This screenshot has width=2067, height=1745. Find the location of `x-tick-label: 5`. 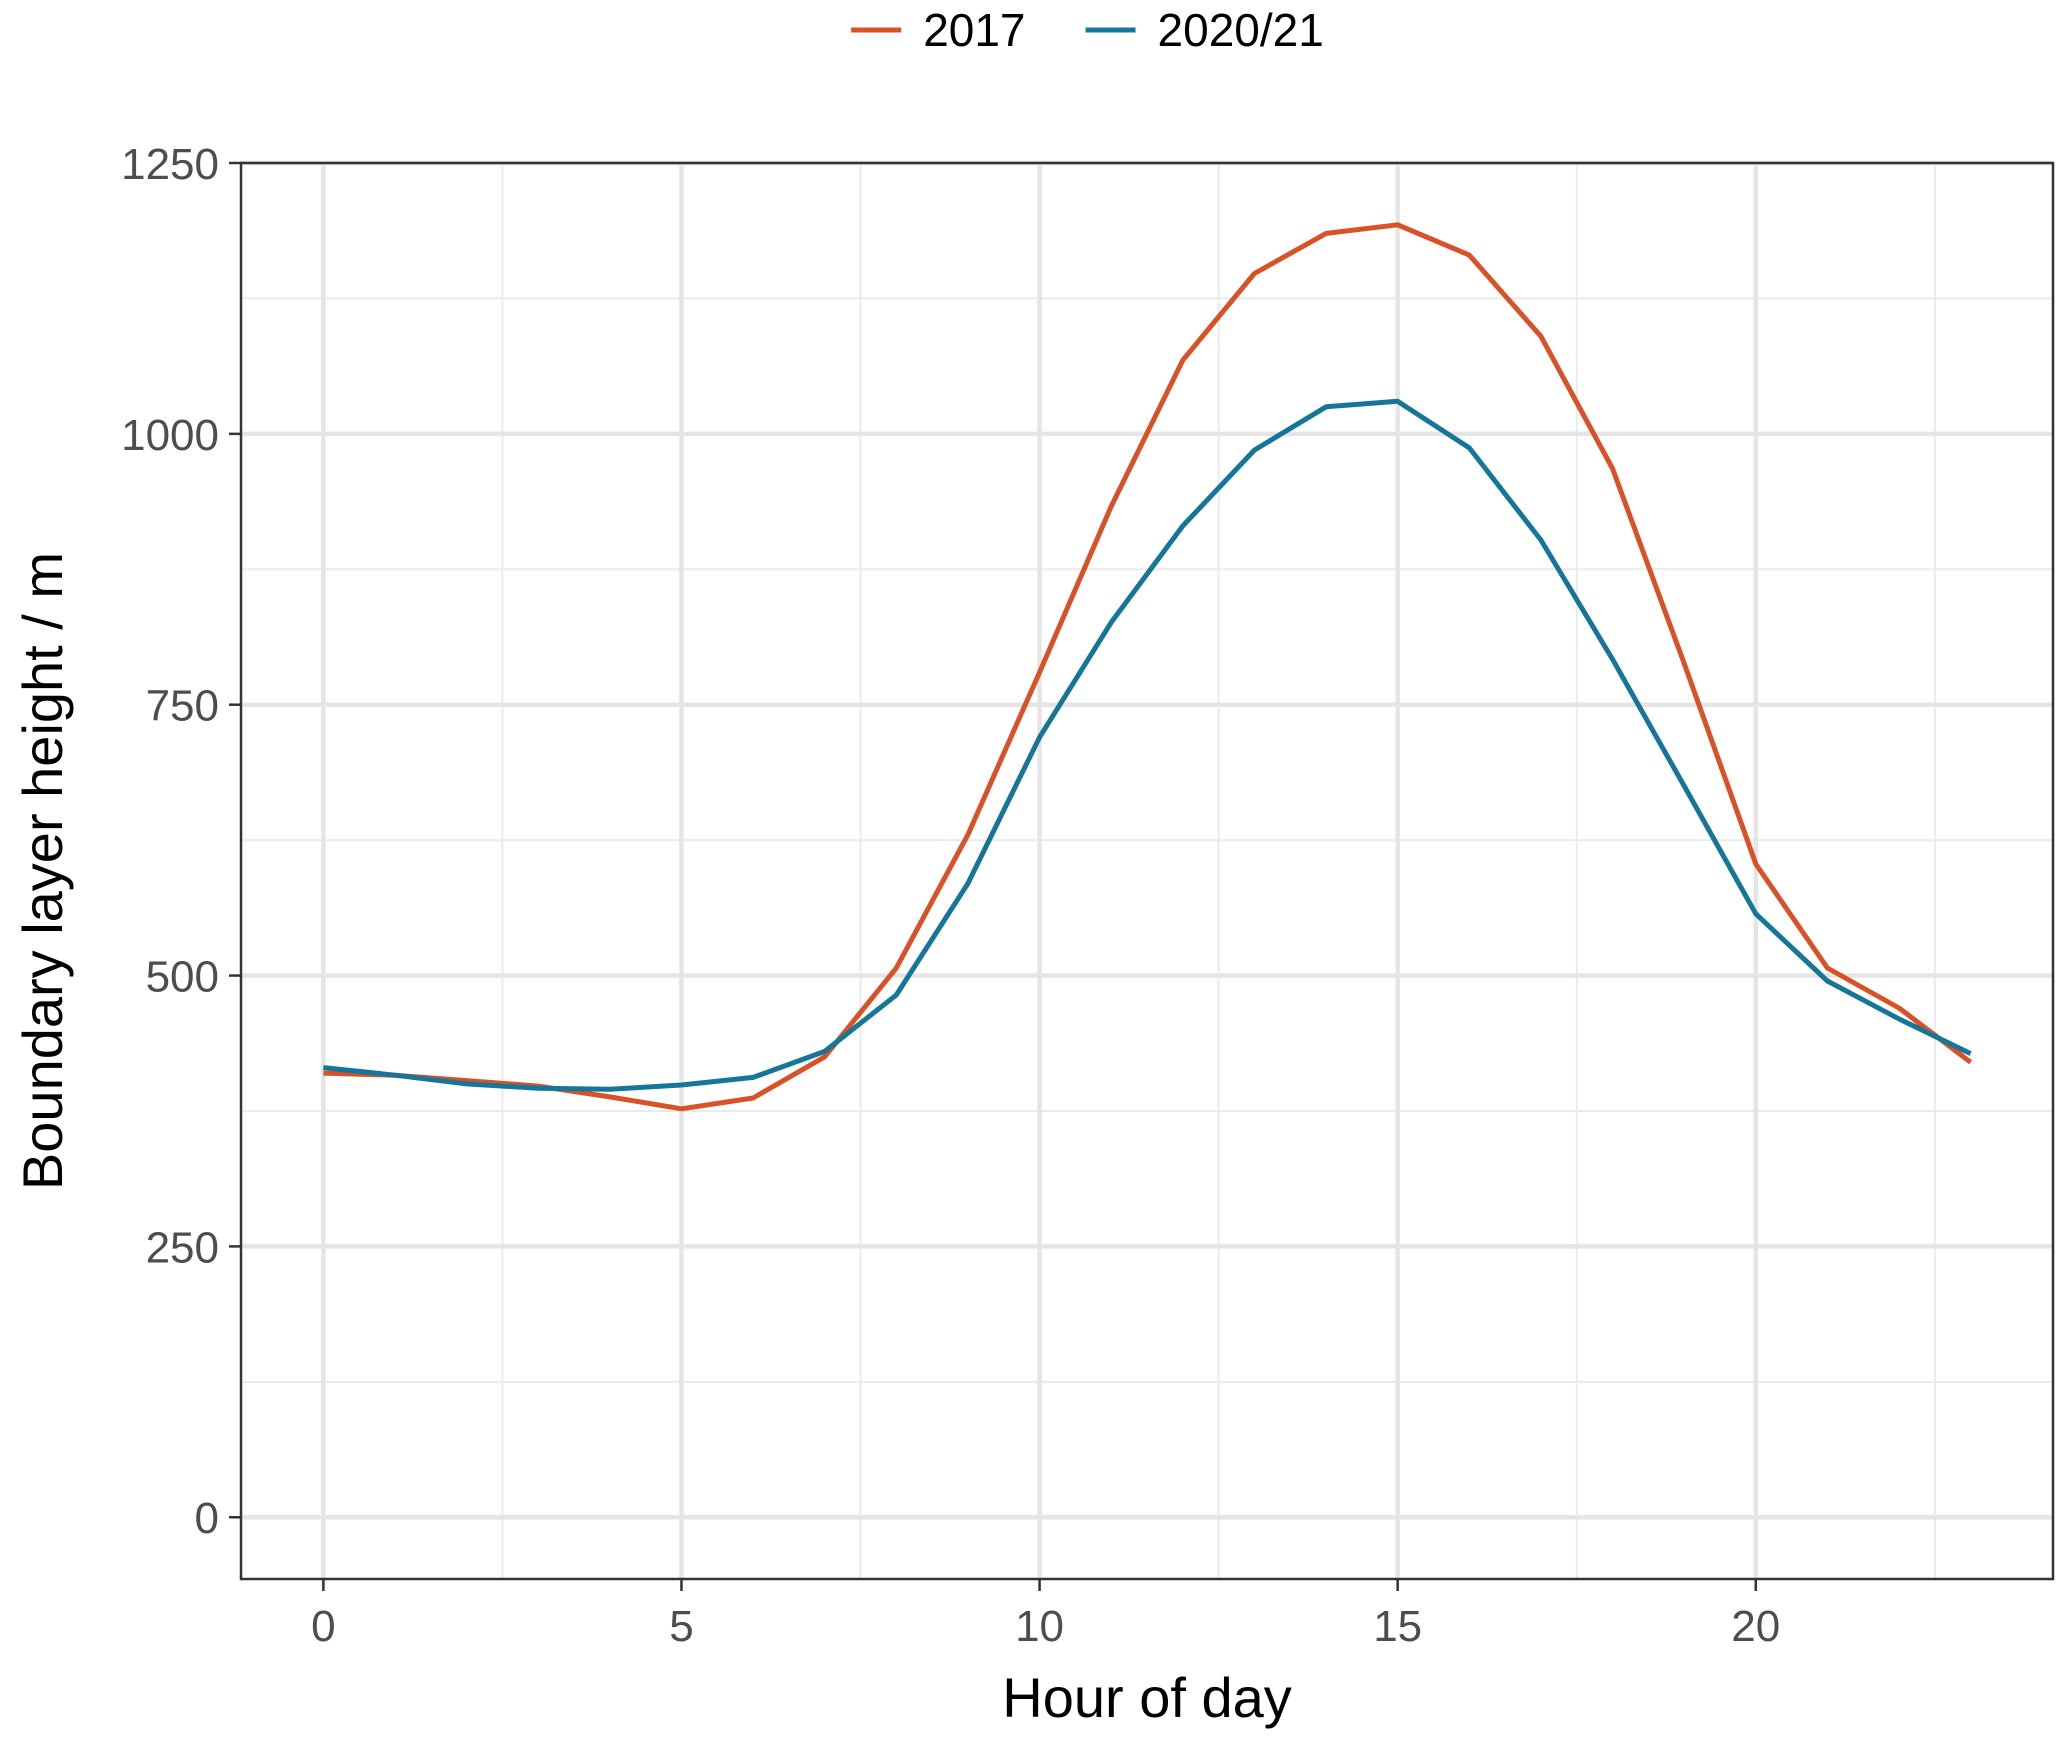

x-tick-label: 5 is located at coordinates (681, 1626).